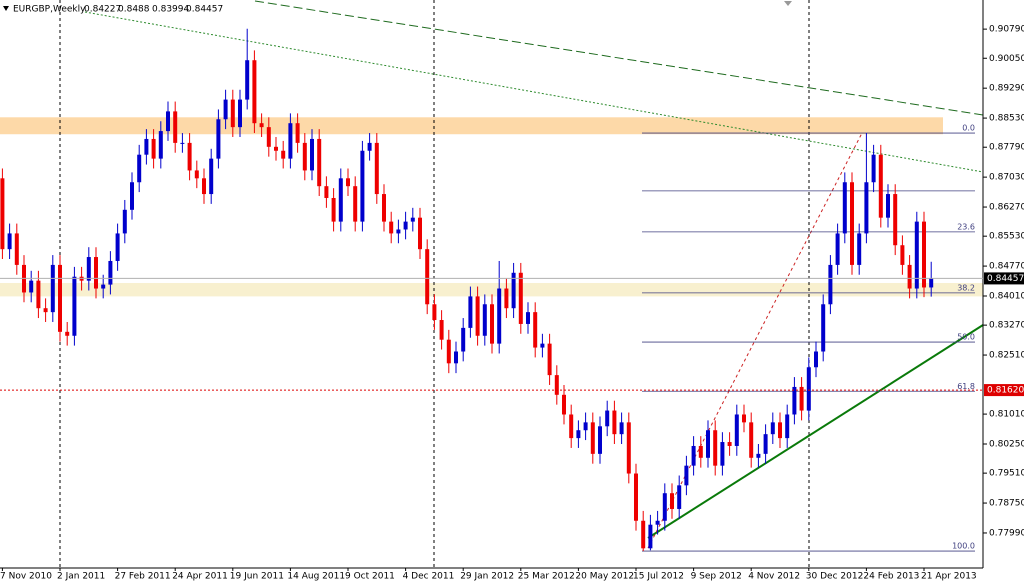 This screenshot has width=1024, height=582. Describe the element at coordinates (604, 577) in the screenshot. I see `x-tick-label: 20 May 2012` at that location.